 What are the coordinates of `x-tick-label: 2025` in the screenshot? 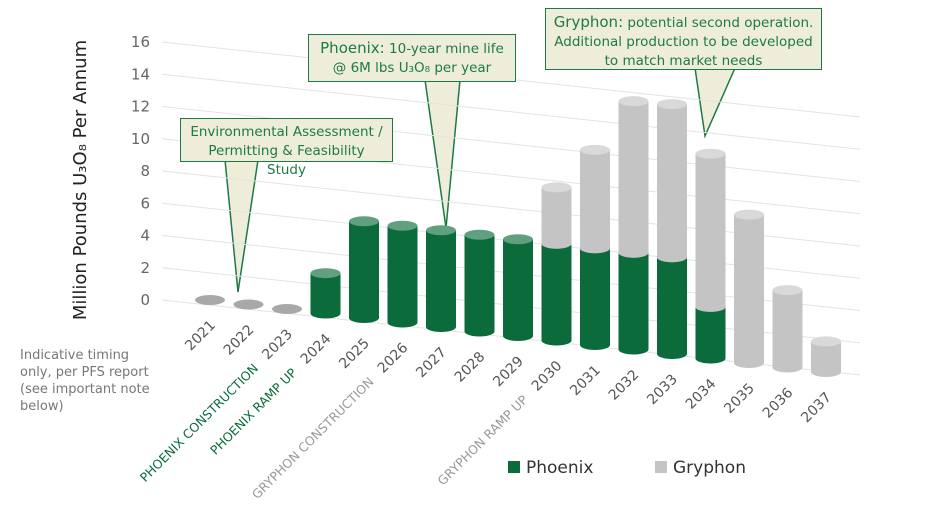 It's located at (354, 354).